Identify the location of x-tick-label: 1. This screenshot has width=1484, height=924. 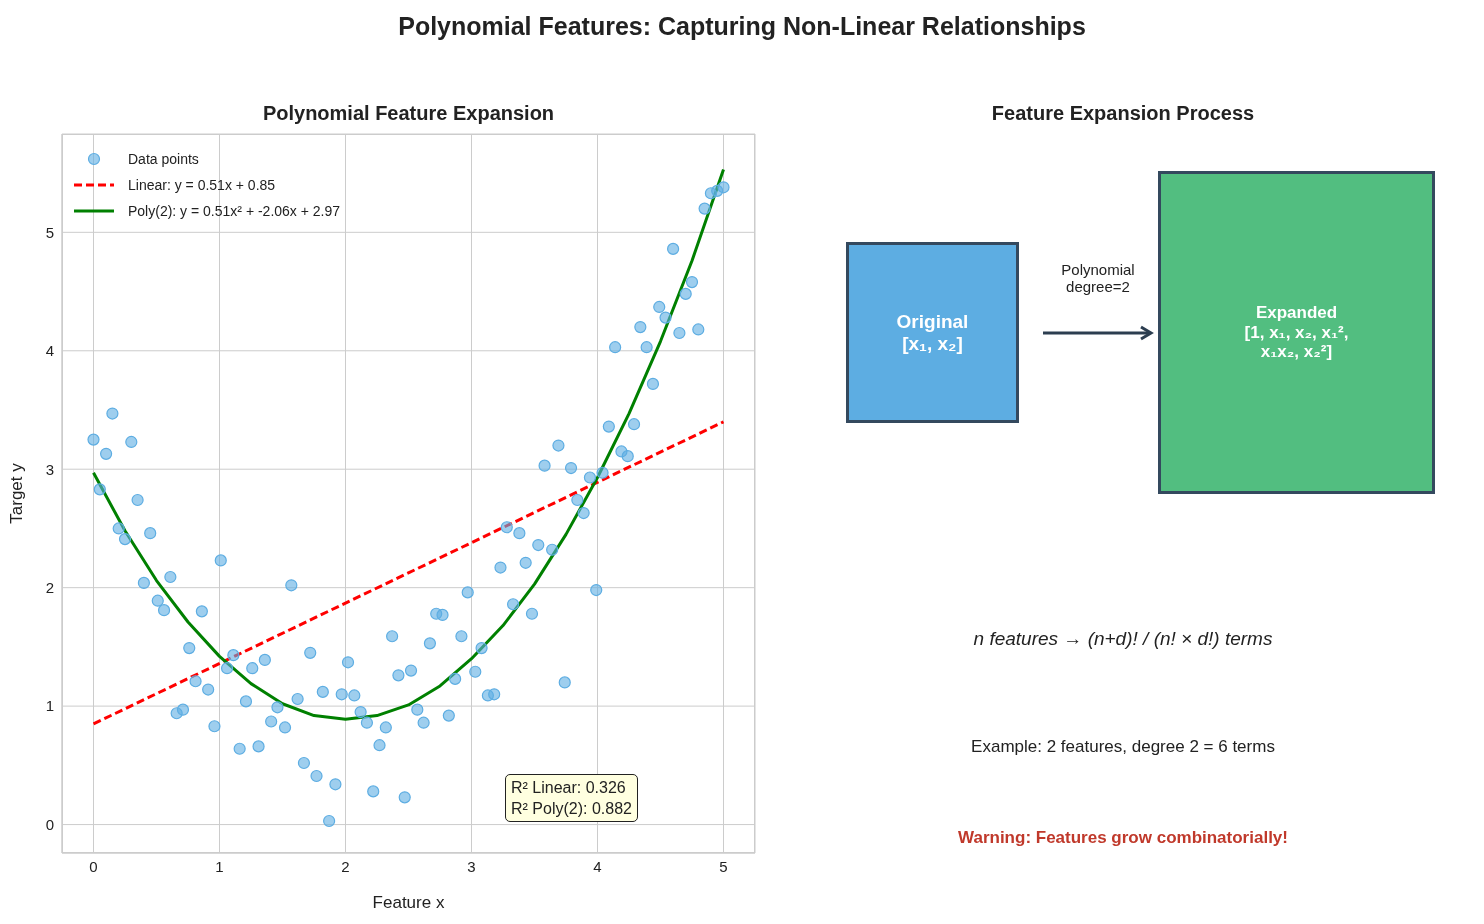
(219, 866).